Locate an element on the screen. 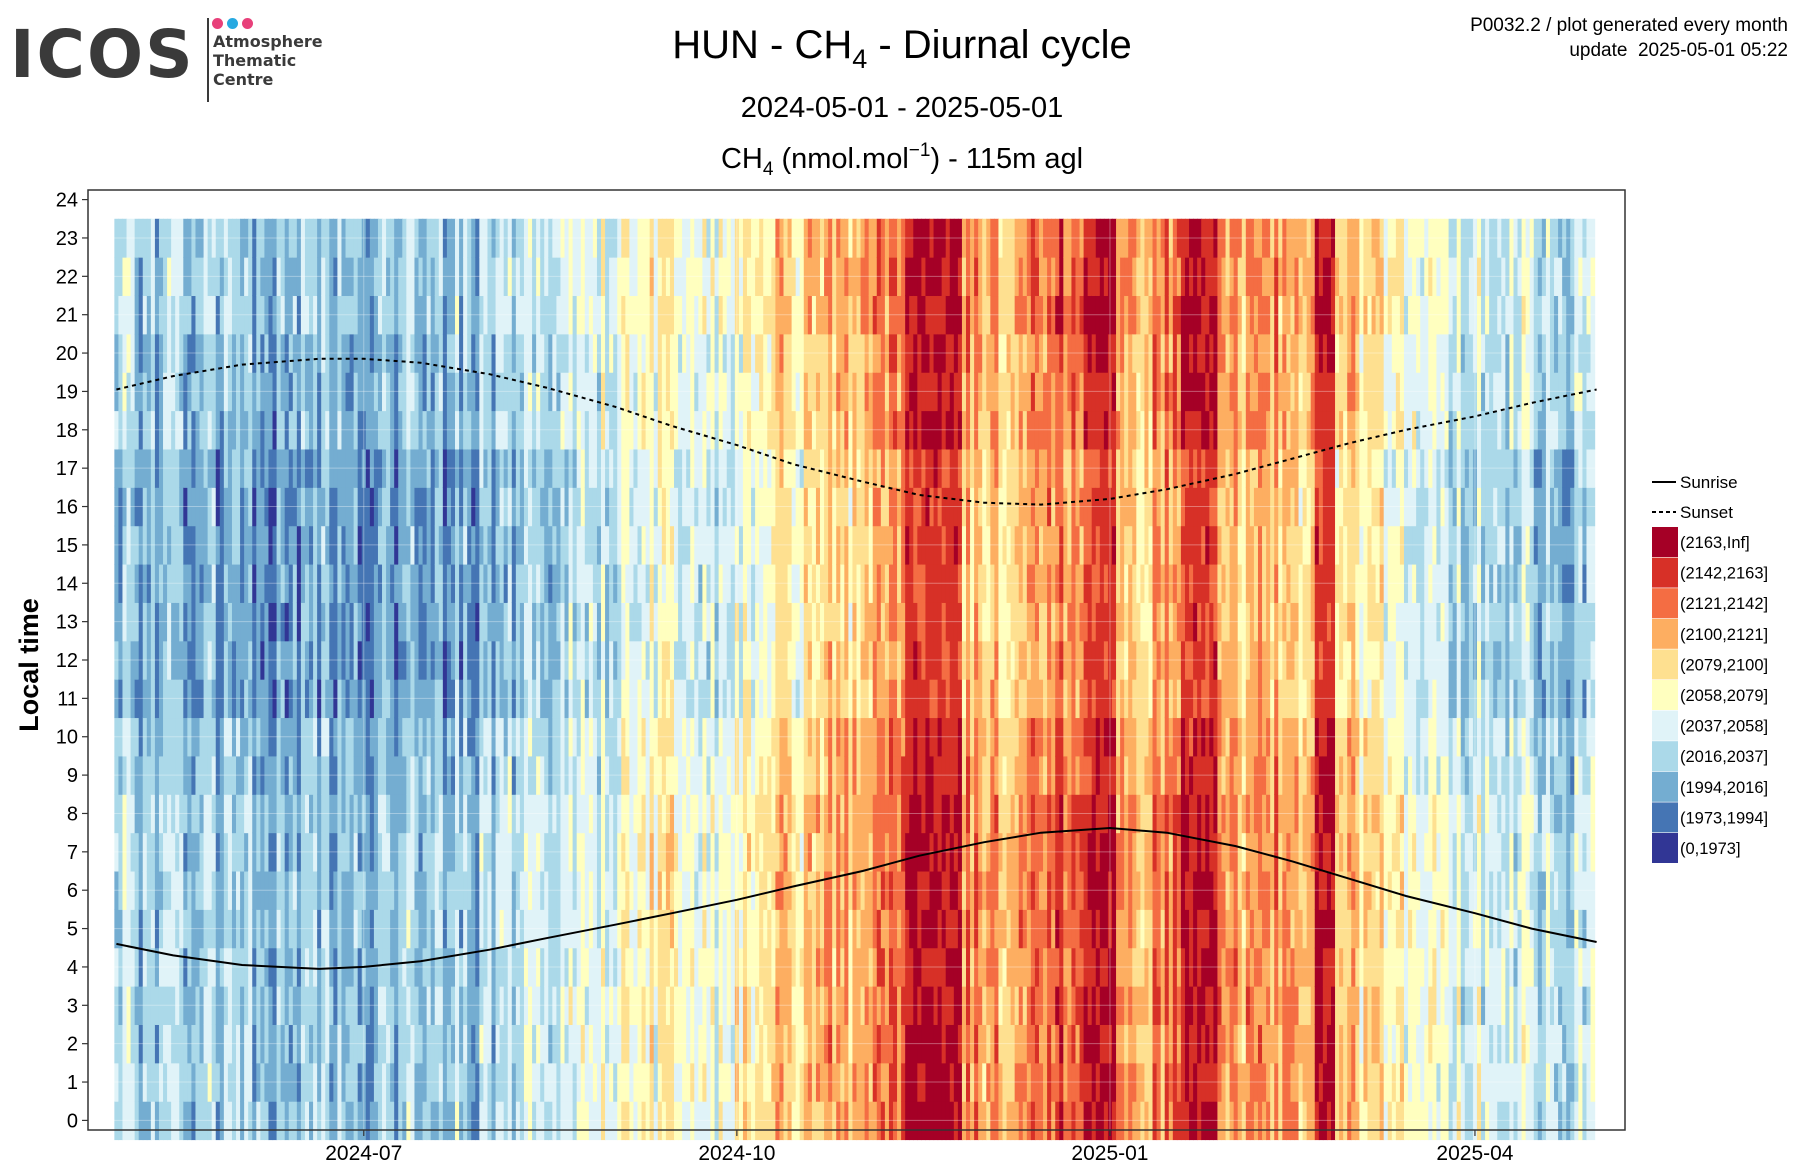  chart-title: HUN - CH4 - Diurnal cycle is located at coordinates (902, 48).